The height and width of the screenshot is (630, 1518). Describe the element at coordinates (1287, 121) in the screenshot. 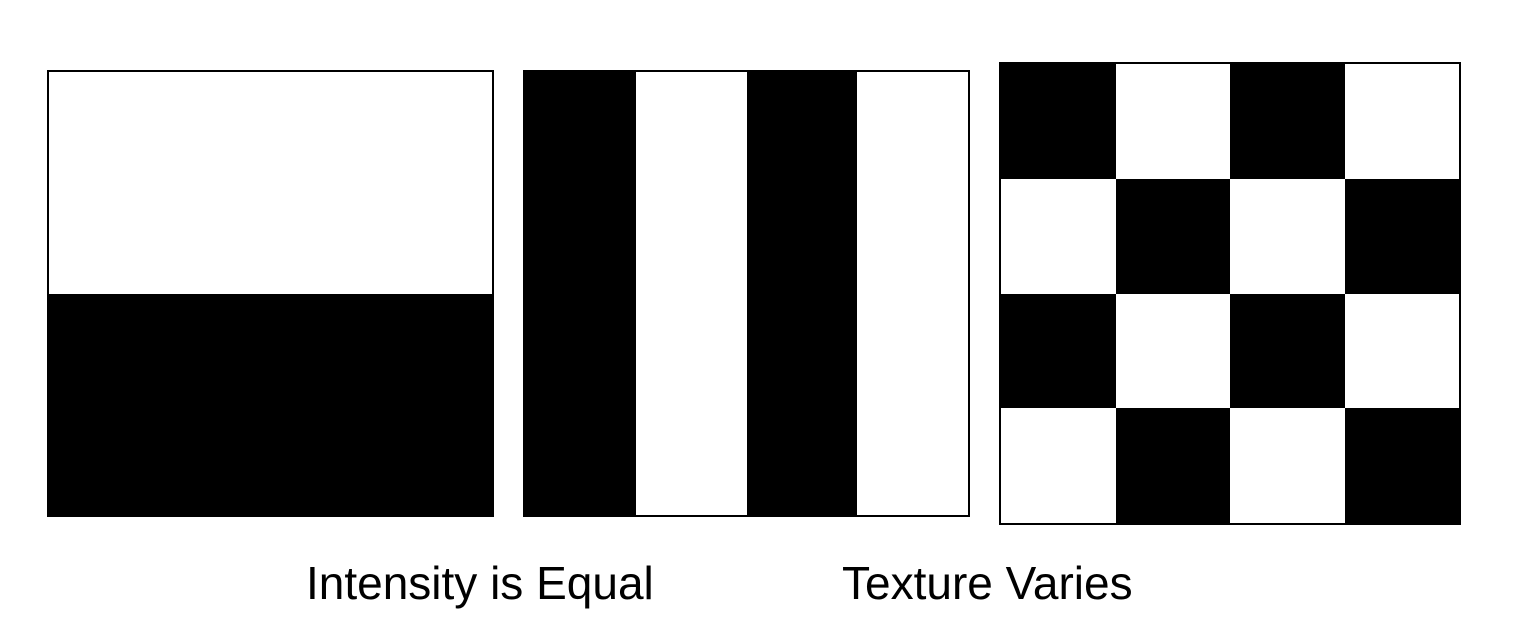

I see `dark-checker-square-r1c3` at that location.